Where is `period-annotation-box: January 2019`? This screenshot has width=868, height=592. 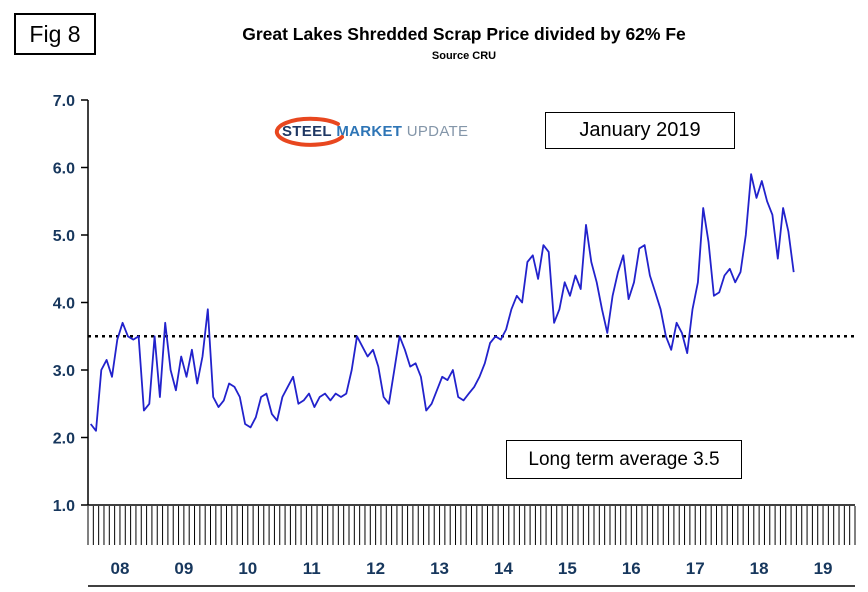 period-annotation-box: January 2019 is located at coordinates (640, 130).